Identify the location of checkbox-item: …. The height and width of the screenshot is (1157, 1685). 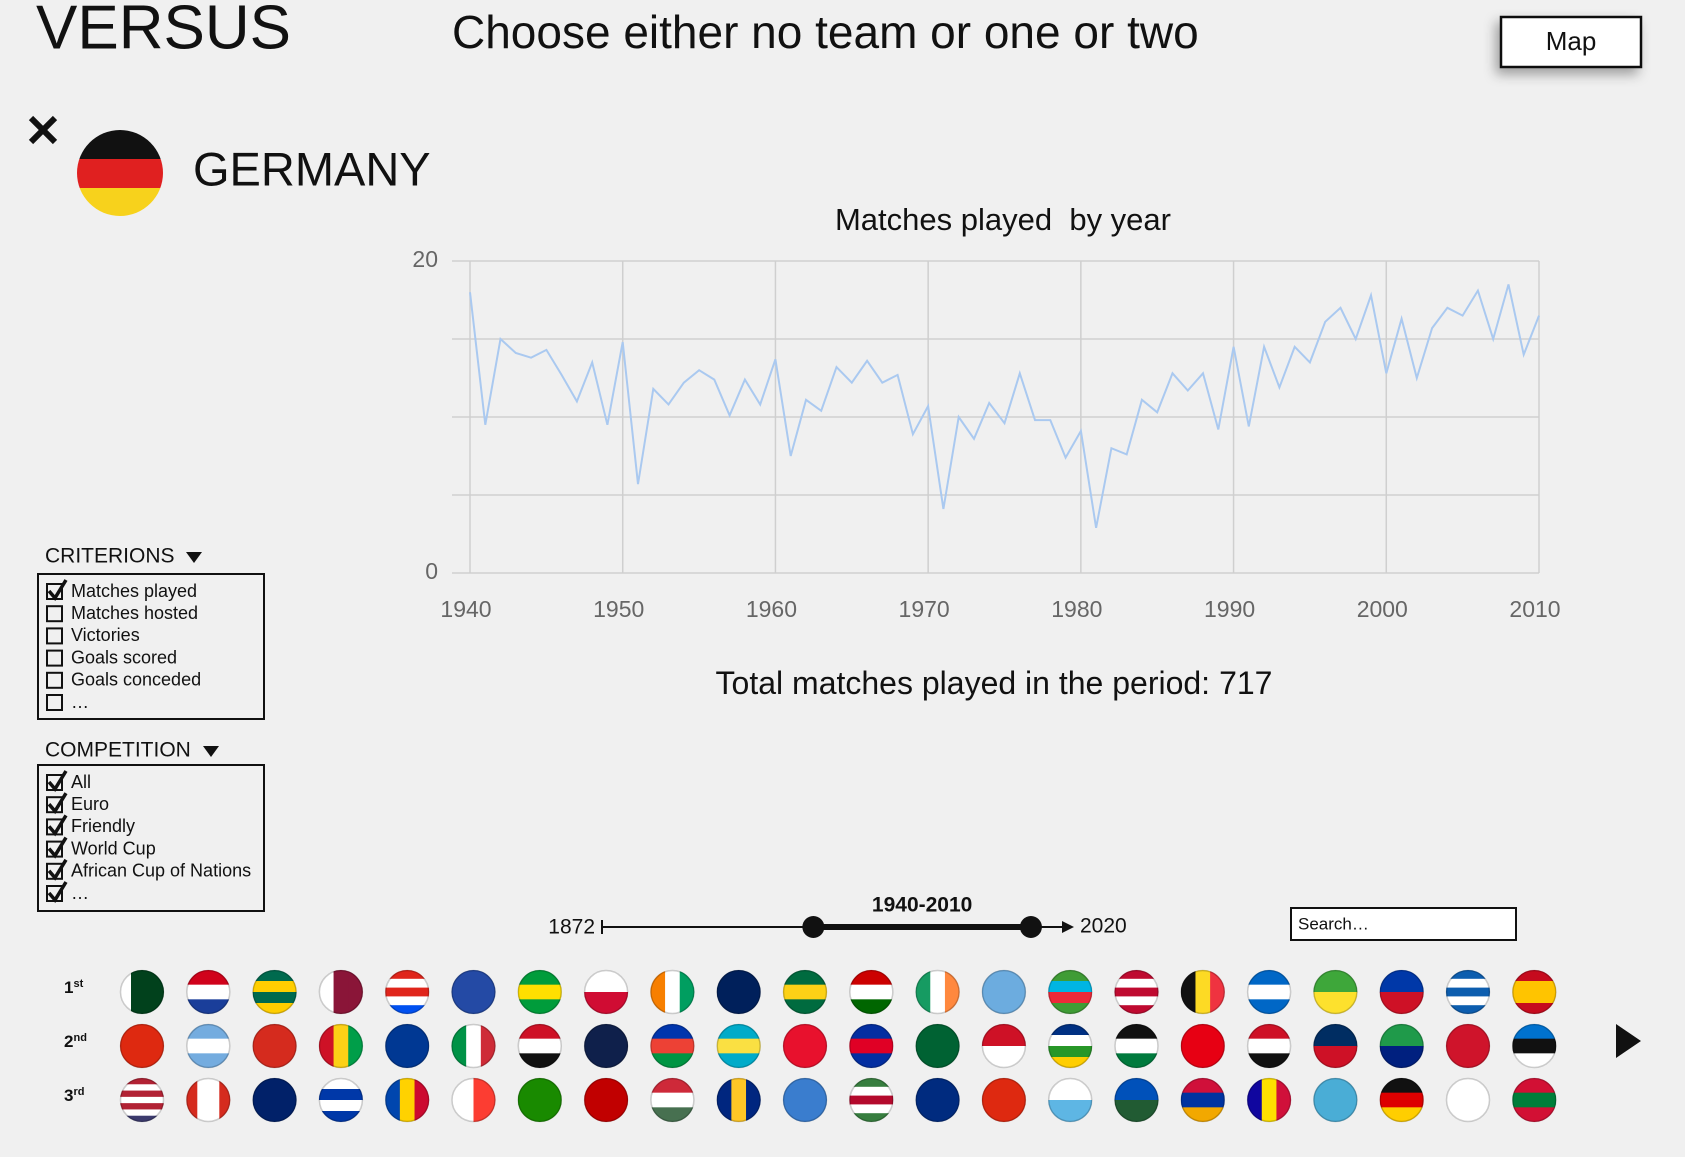
(67, 892).